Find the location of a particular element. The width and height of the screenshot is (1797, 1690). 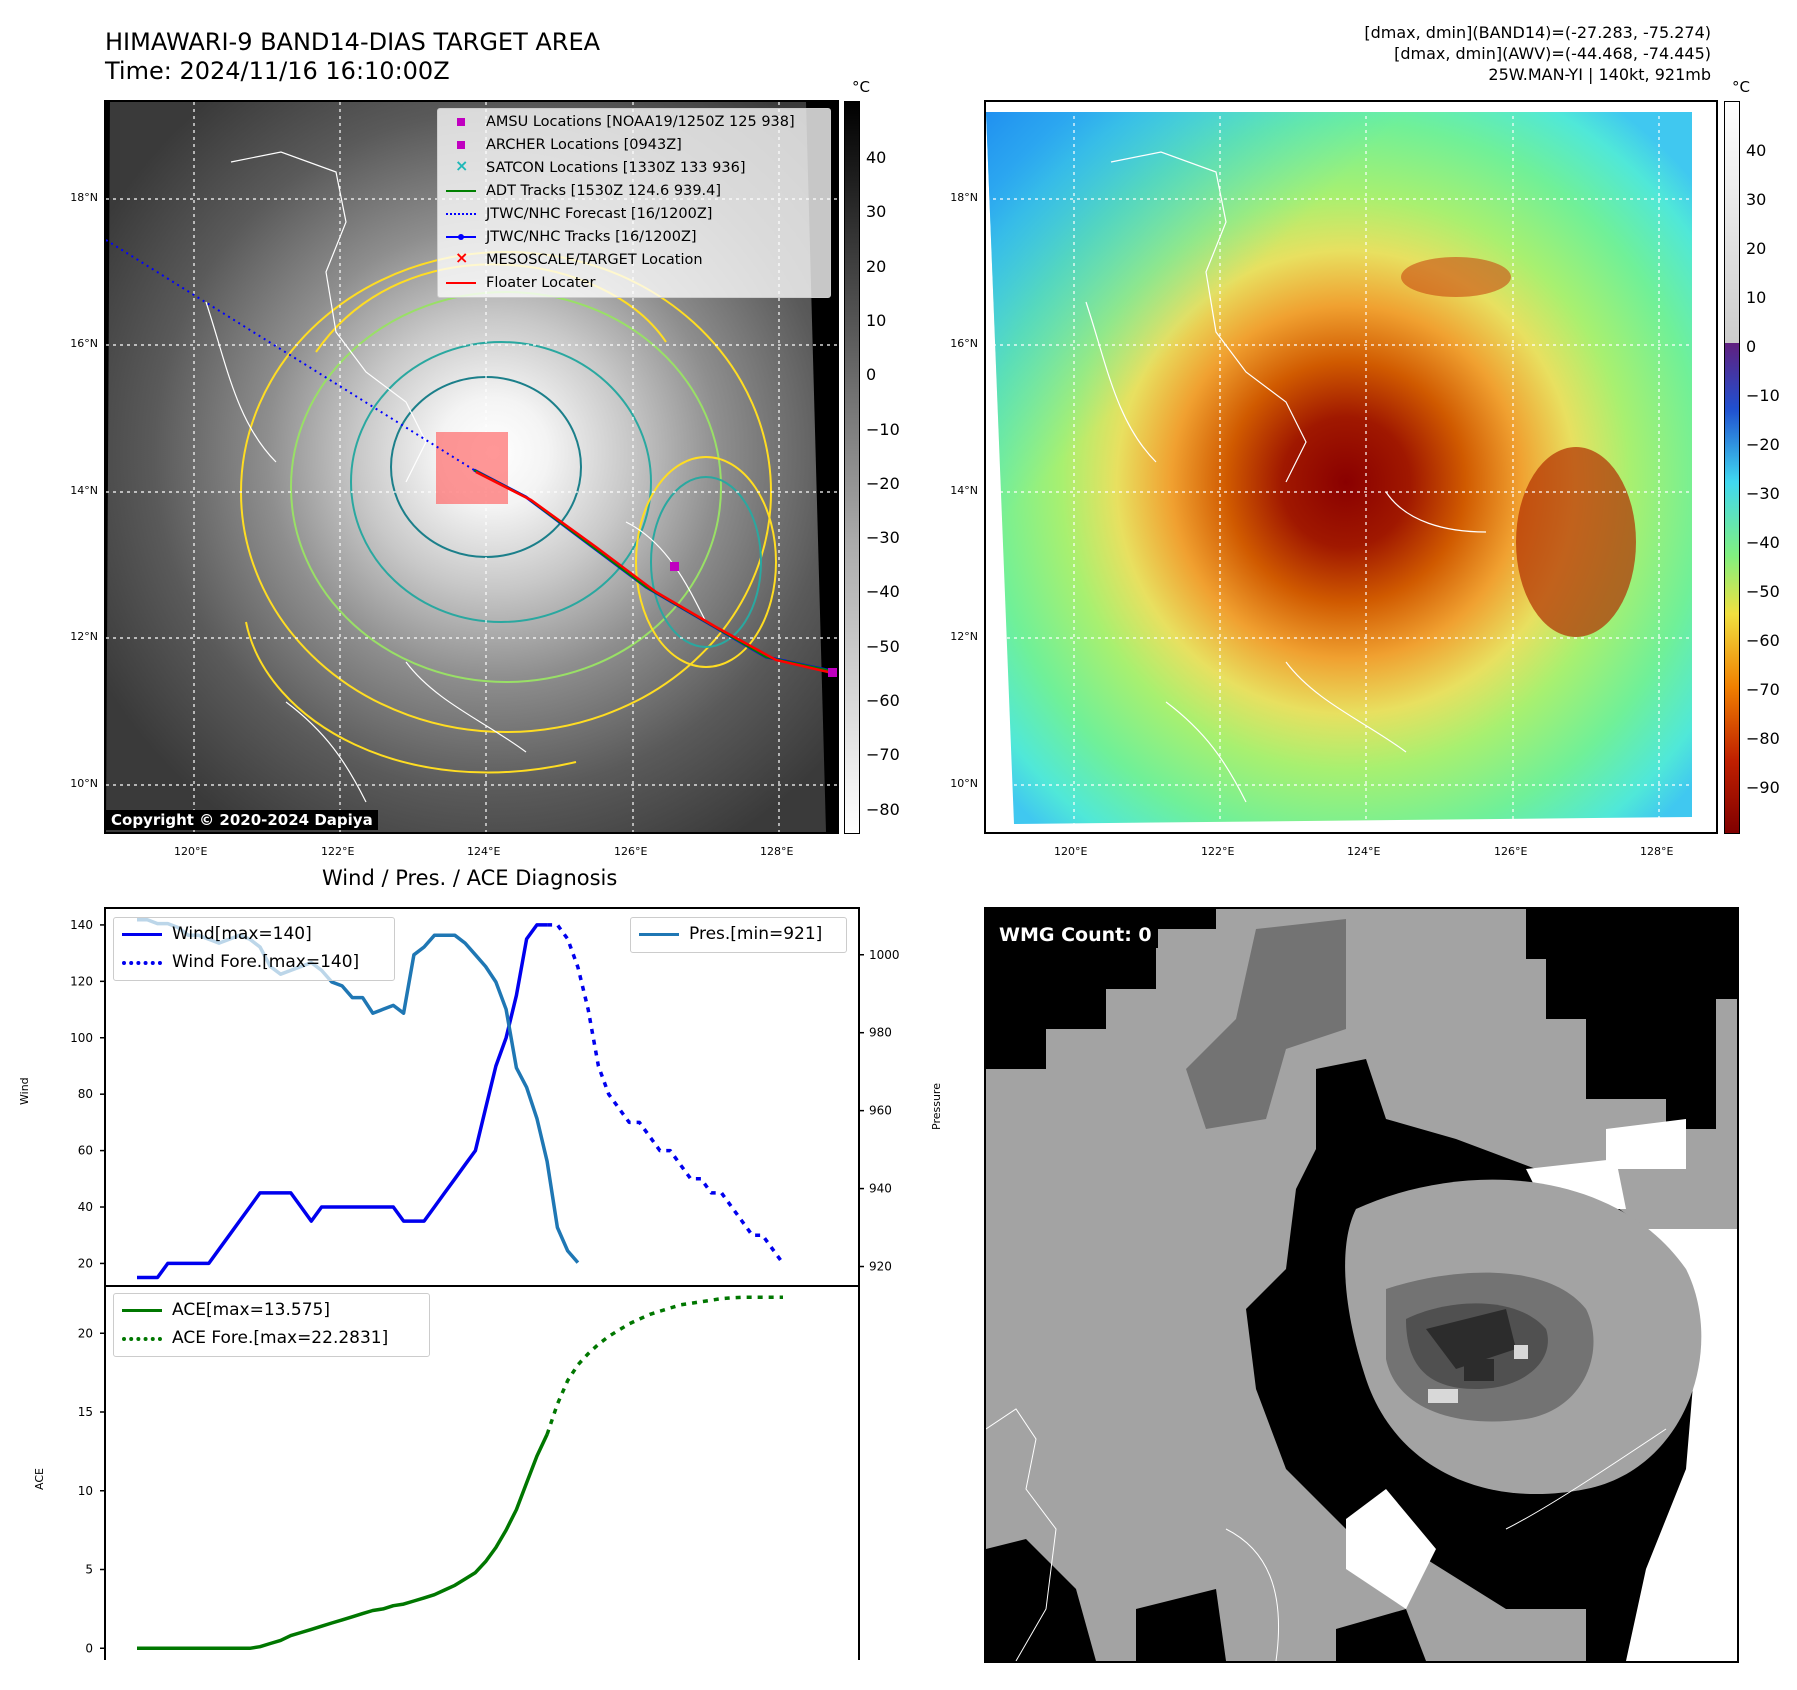

wind-tick-label: 120 is located at coordinates (81, 981).